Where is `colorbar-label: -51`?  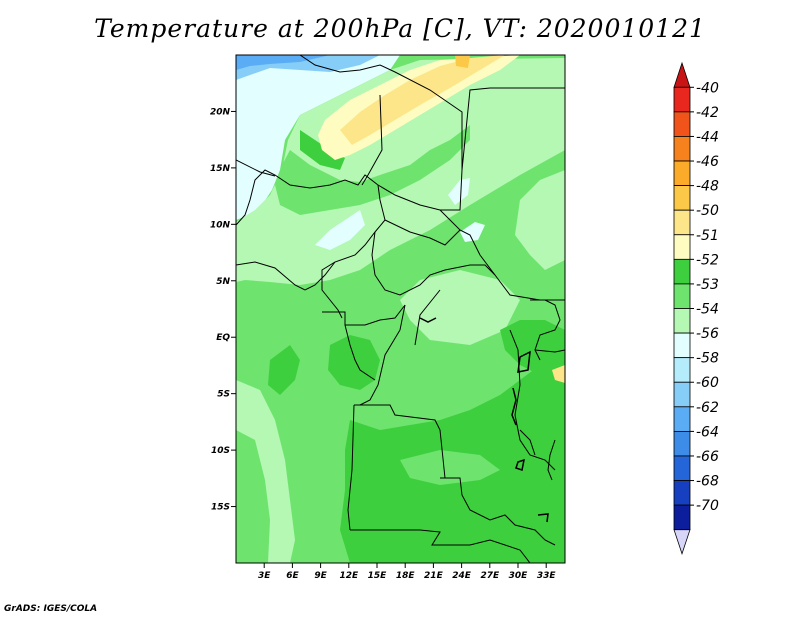 colorbar-label: -51 is located at coordinates (707, 236).